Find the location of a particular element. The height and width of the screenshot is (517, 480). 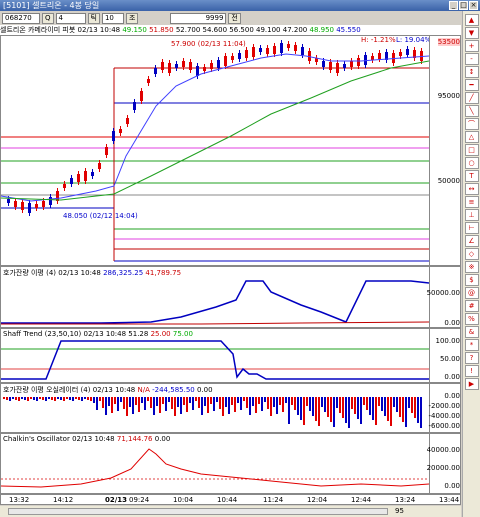

tool-button: ? is located at coordinates (471, 358).